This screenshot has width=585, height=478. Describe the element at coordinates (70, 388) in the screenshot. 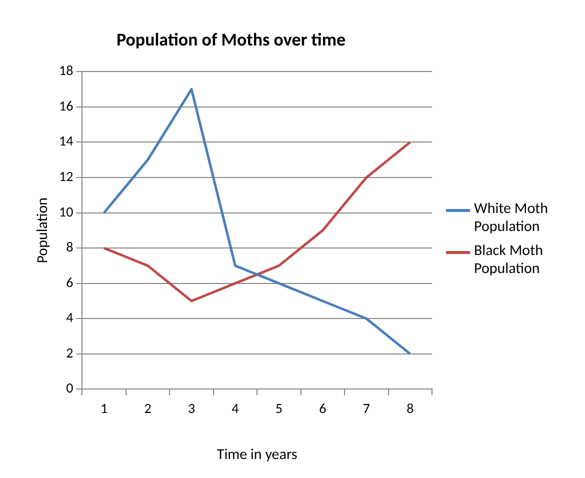

I see `y-tick-label: 0` at that location.